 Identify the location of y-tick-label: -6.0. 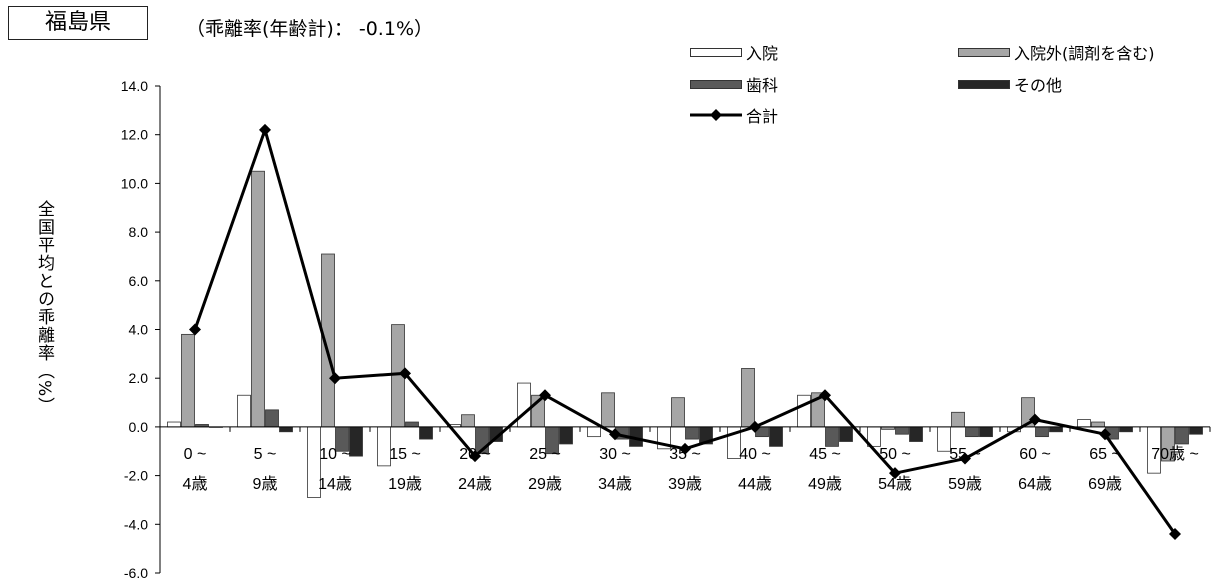
(136, 573).